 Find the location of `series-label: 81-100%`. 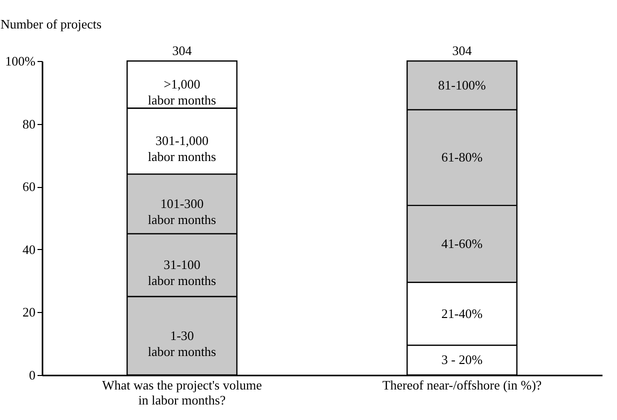

series-label: 81-100% is located at coordinates (462, 84).